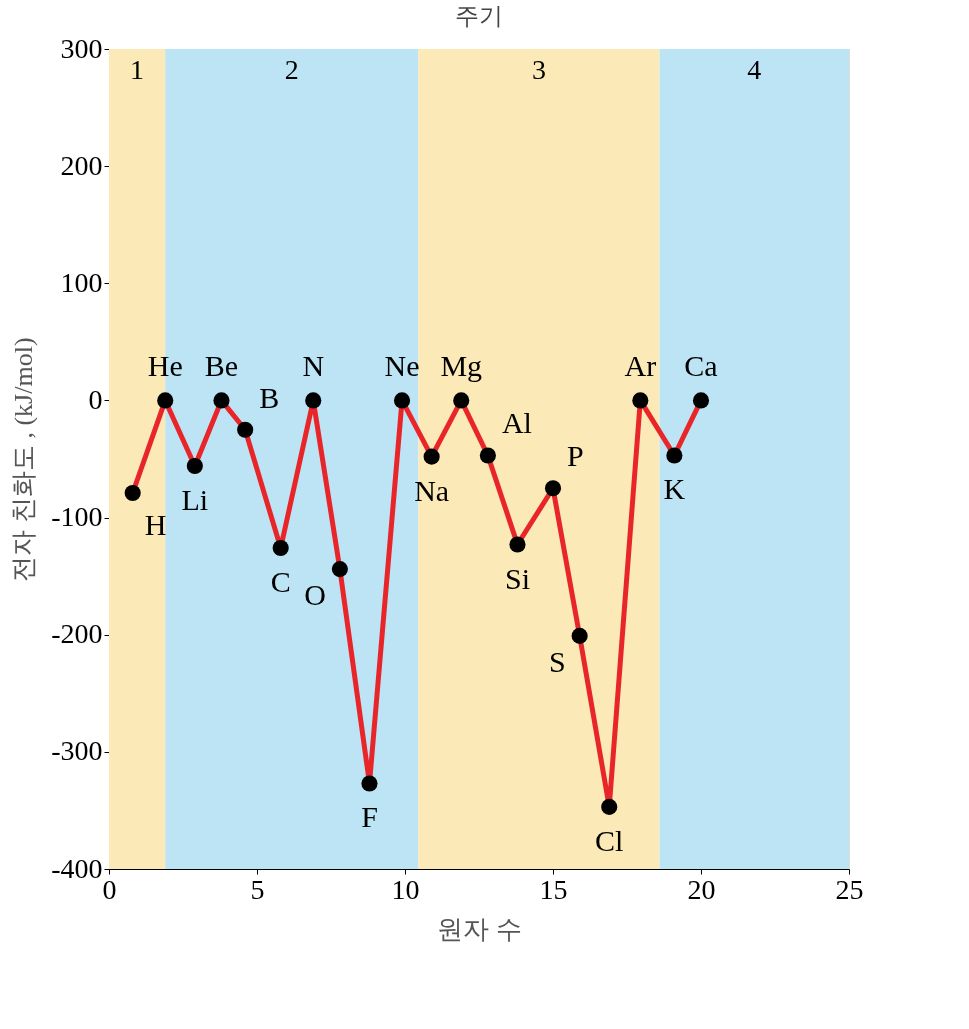  What do you see at coordinates (291, 69) in the screenshot?
I see `band-label: 2` at bounding box center [291, 69].